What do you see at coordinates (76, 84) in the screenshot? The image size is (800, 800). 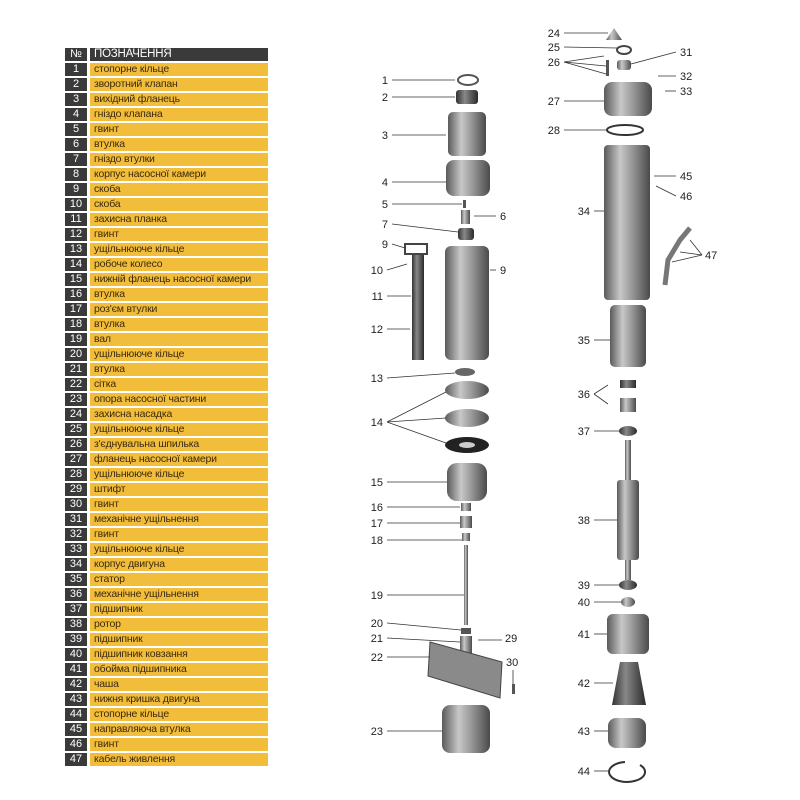 I see `legend-row-number: 2` at bounding box center [76, 84].